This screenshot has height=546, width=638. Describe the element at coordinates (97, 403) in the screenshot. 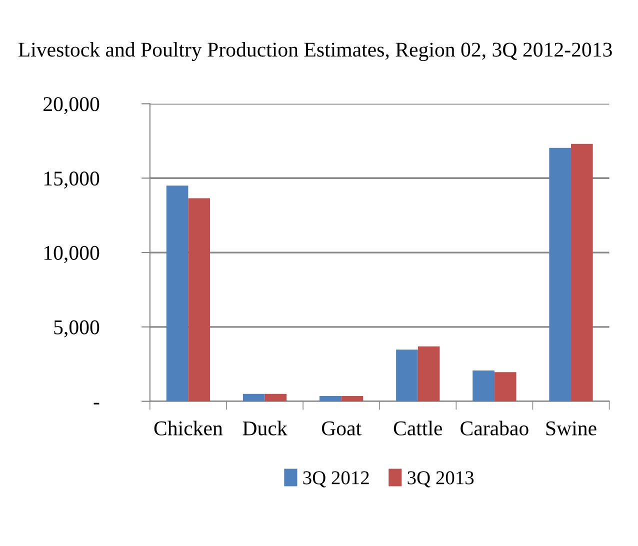

I see `y-tick-label: -` at that location.